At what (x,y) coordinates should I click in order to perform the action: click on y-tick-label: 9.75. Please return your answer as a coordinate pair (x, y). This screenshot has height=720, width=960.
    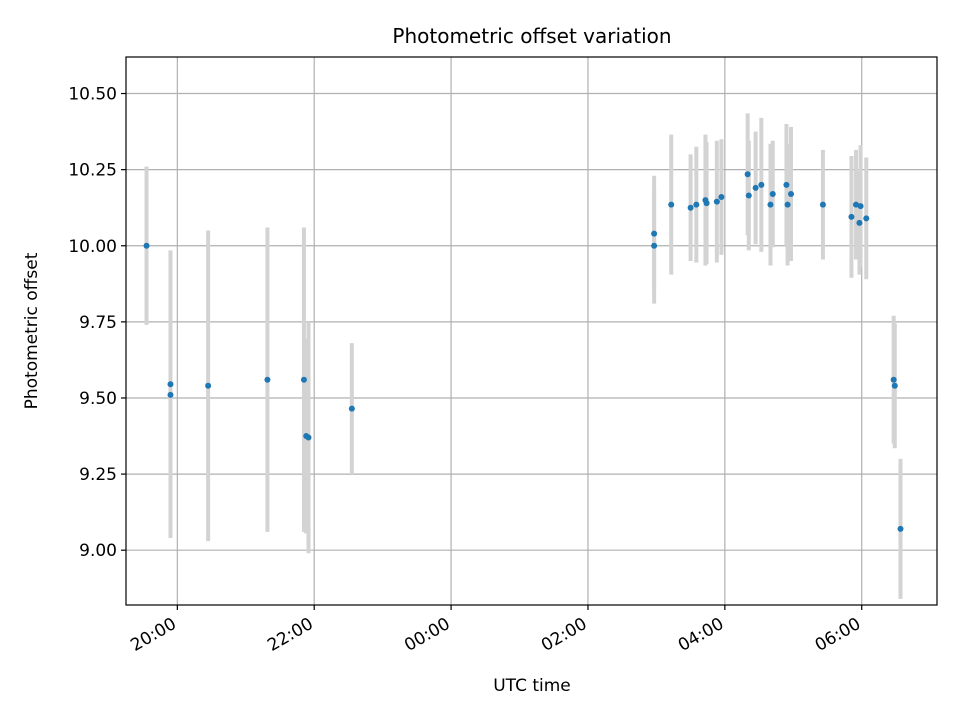
    Looking at the image, I should click on (98, 323).